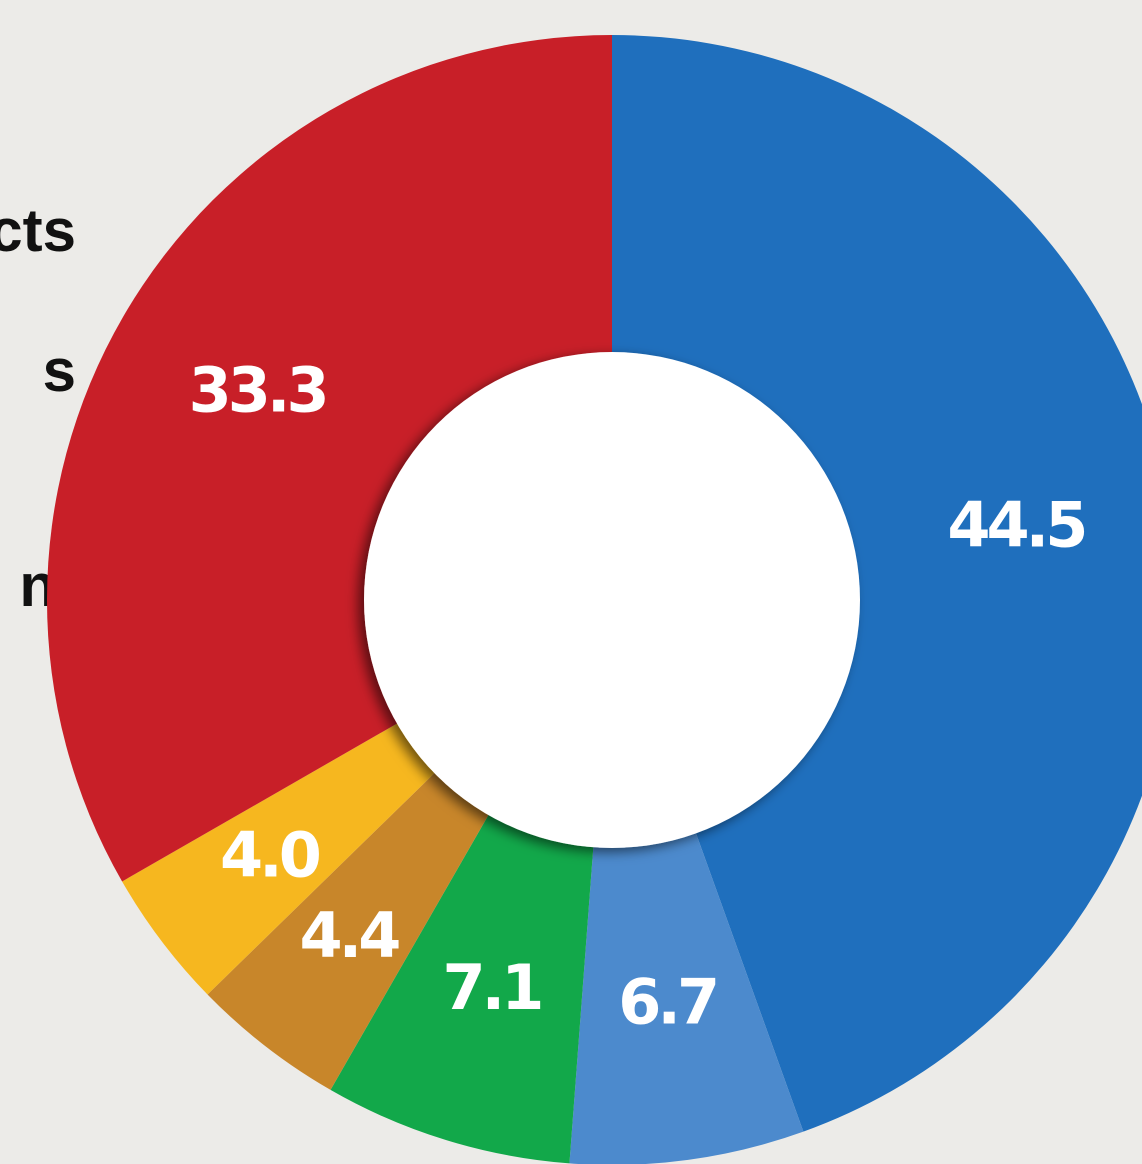 The height and width of the screenshot is (1164, 1142). Describe the element at coordinates (492, 987) in the screenshot. I see `value-label: 7.1` at that location.